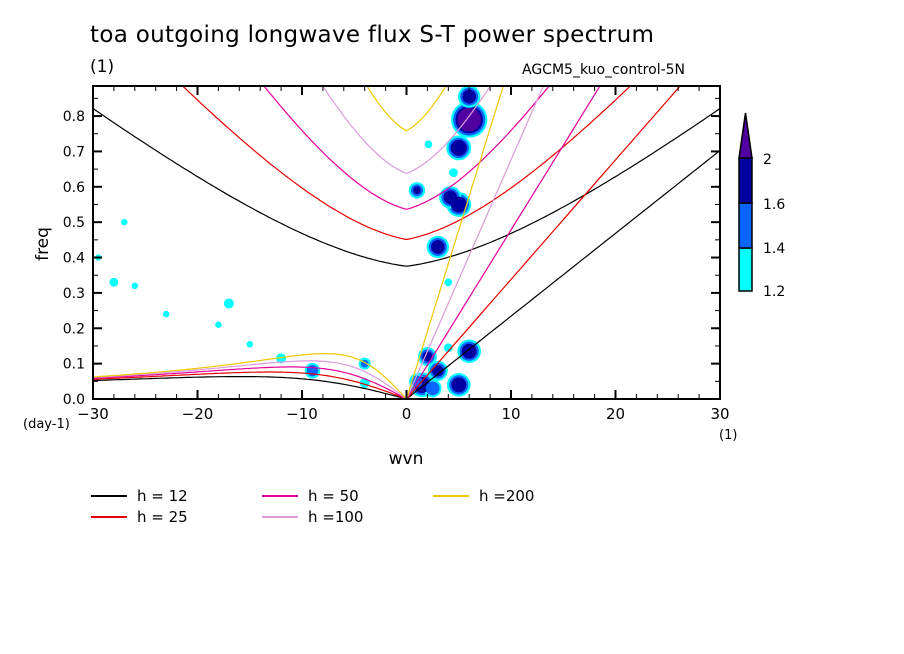 This screenshot has width=904, height=654. What do you see at coordinates (335, 517) in the screenshot?
I see `legend-label-h100: h =100` at bounding box center [335, 517].